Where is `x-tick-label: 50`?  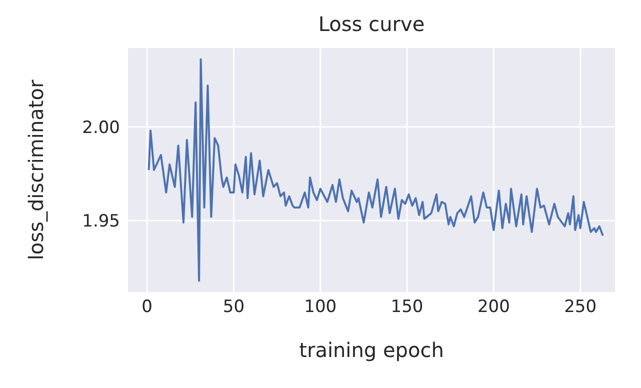 x-tick-label: 50 is located at coordinates (233, 307).